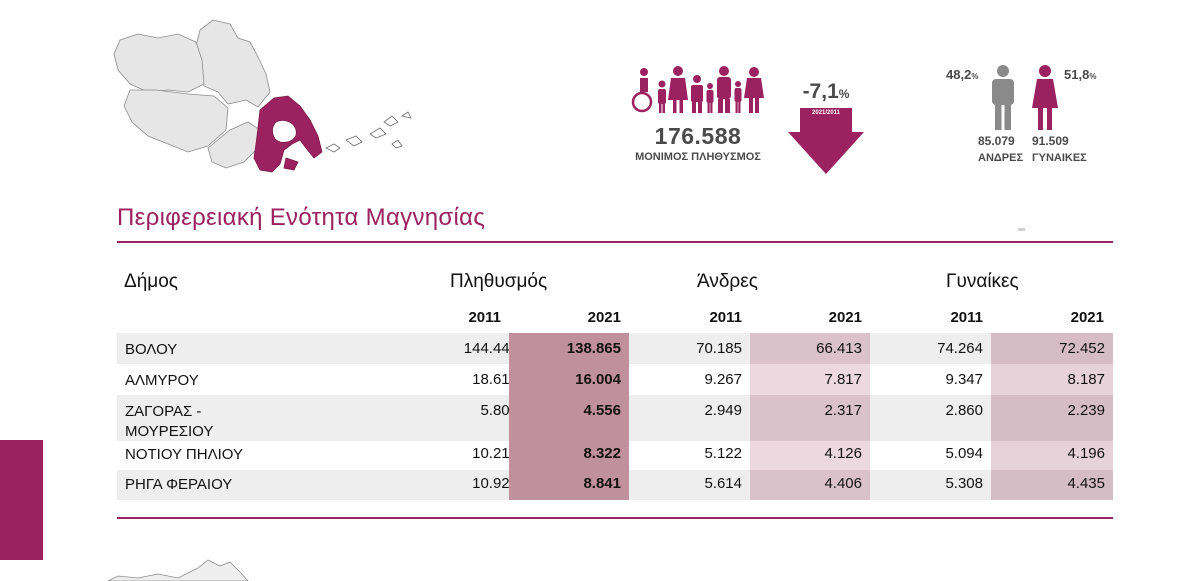 The height and width of the screenshot is (581, 1200). Describe the element at coordinates (1045, 97) in the screenshot. I see `female-figure-icon` at that location.